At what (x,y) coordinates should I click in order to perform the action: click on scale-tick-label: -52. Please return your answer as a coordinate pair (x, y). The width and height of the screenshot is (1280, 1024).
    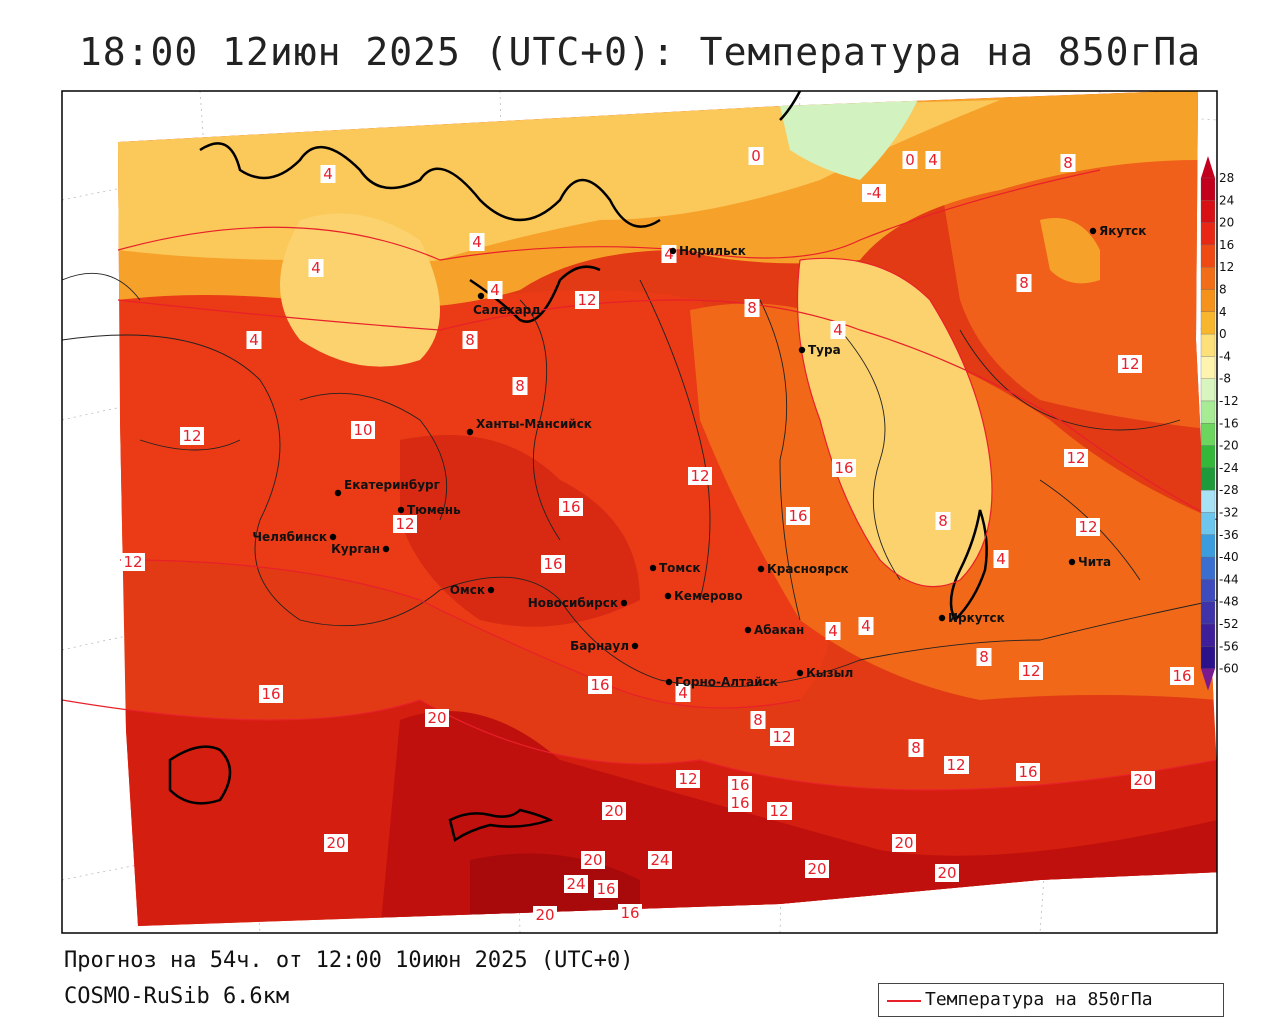
    Looking at the image, I should click on (1229, 624).